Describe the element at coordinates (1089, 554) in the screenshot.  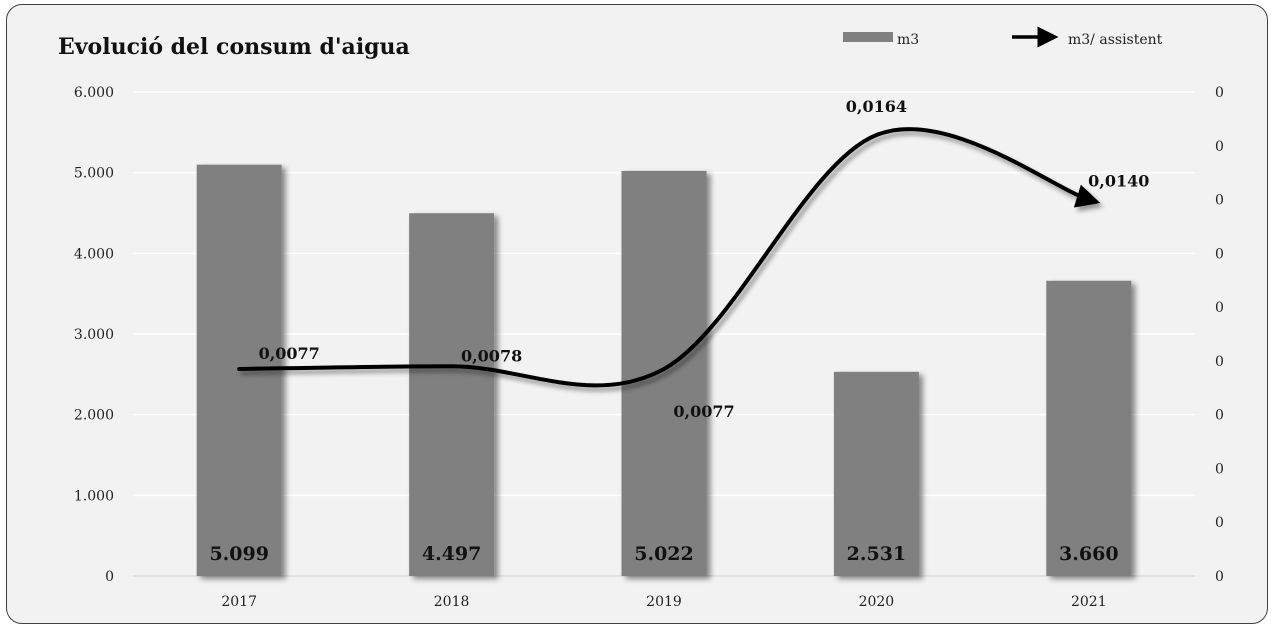
I see `bar-value-label: 3.660` at that location.